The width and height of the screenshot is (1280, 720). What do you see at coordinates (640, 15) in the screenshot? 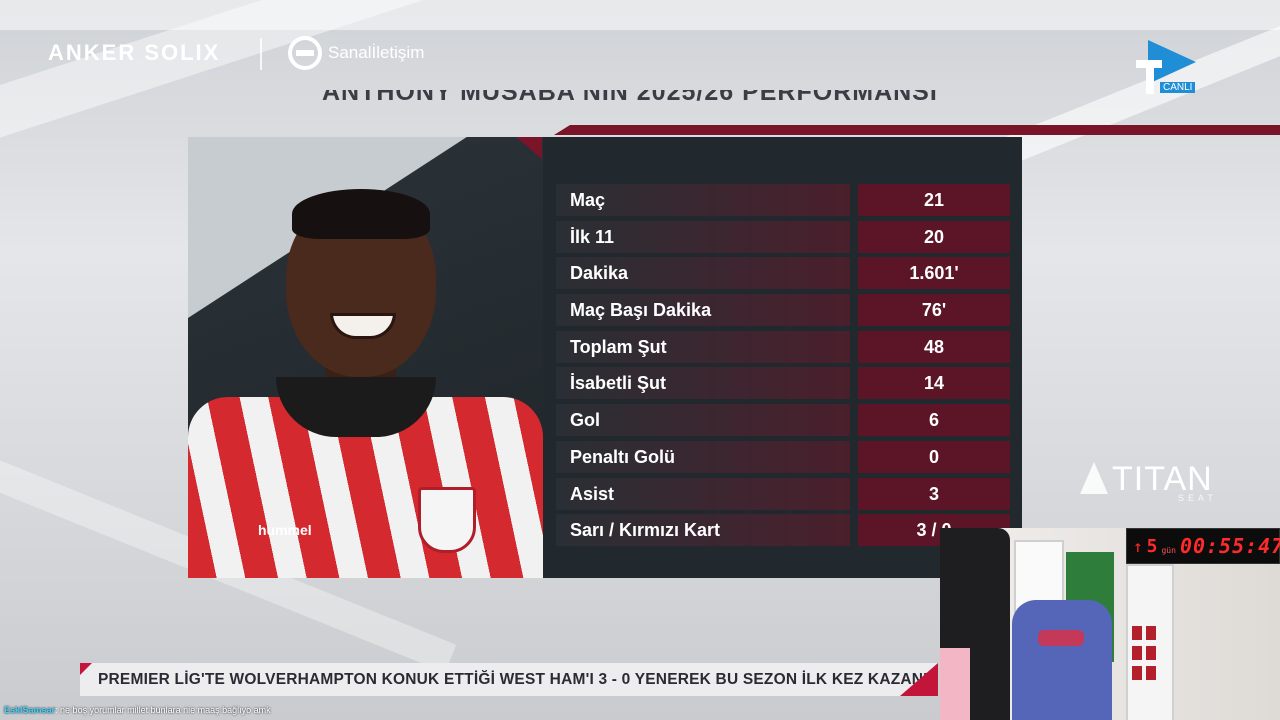
I see `bg-top-highlight` at bounding box center [640, 15].